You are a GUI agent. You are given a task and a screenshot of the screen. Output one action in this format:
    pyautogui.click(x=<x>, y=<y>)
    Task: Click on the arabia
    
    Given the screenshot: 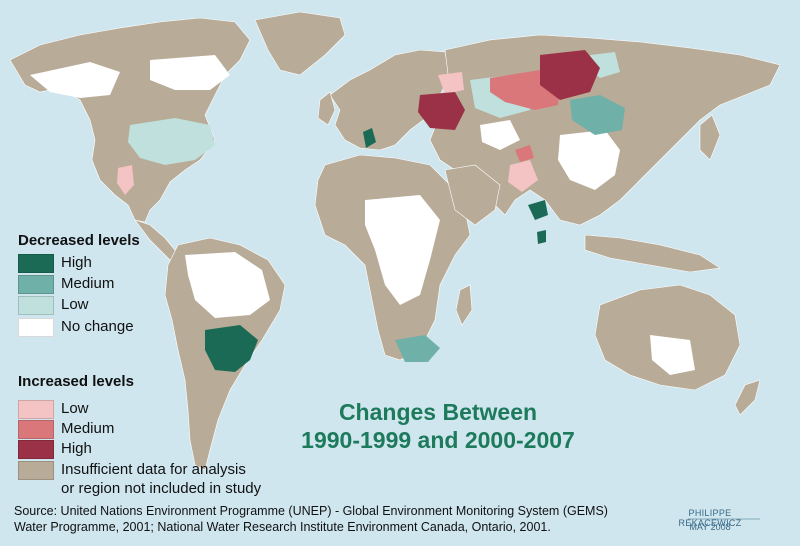 What is the action you would take?
    pyautogui.click(x=472, y=195)
    